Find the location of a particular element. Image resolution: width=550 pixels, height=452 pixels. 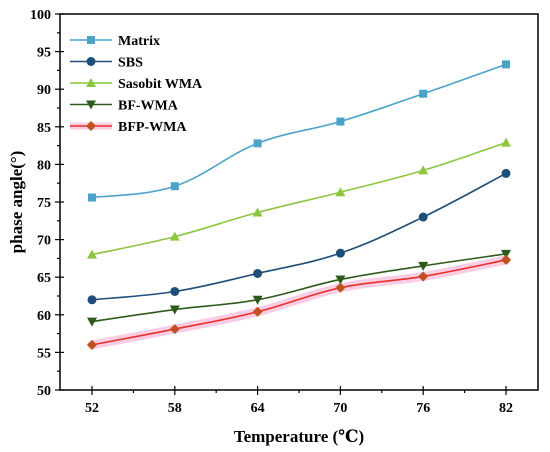

x-tick-label: 64 is located at coordinates (258, 408).